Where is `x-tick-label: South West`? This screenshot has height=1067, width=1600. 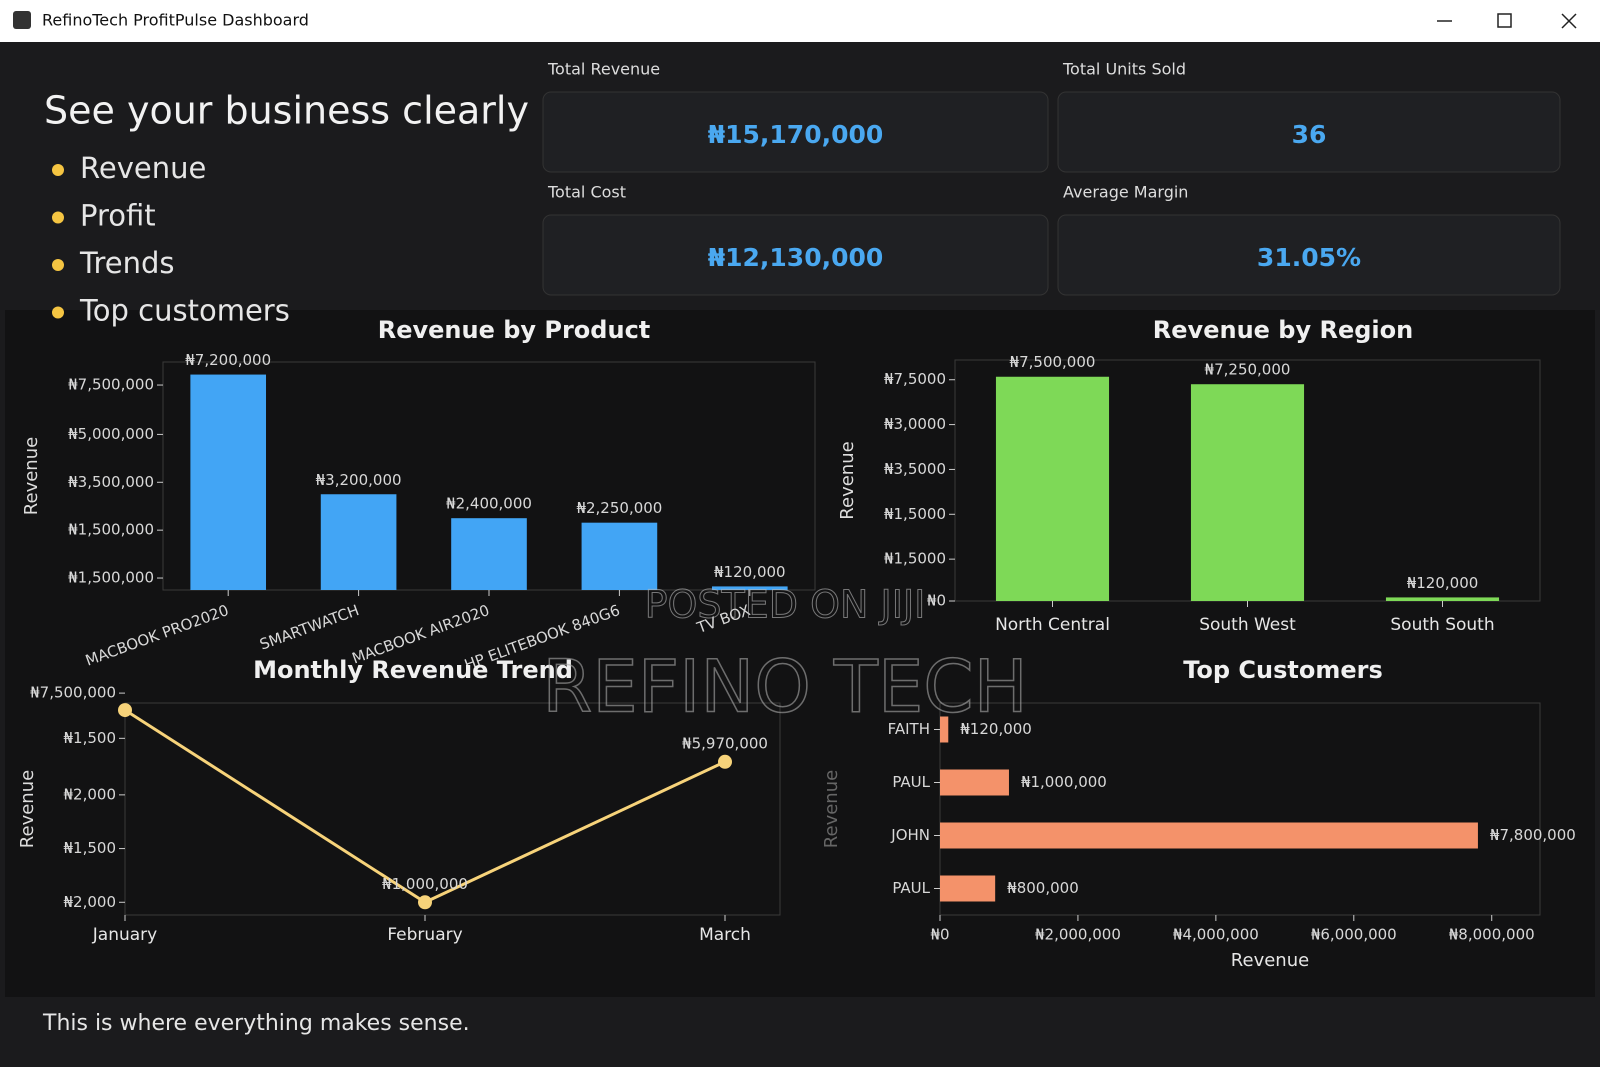
x-tick-label: South West is located at coordinates (1247, 625).